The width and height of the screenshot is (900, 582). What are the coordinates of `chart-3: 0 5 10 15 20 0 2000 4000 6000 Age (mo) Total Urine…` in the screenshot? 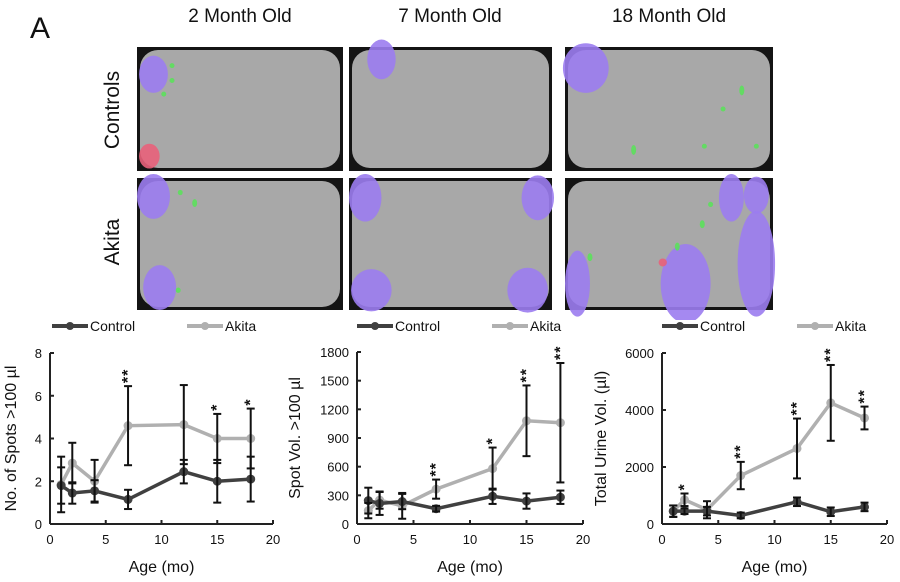 It's located at (743, 447).